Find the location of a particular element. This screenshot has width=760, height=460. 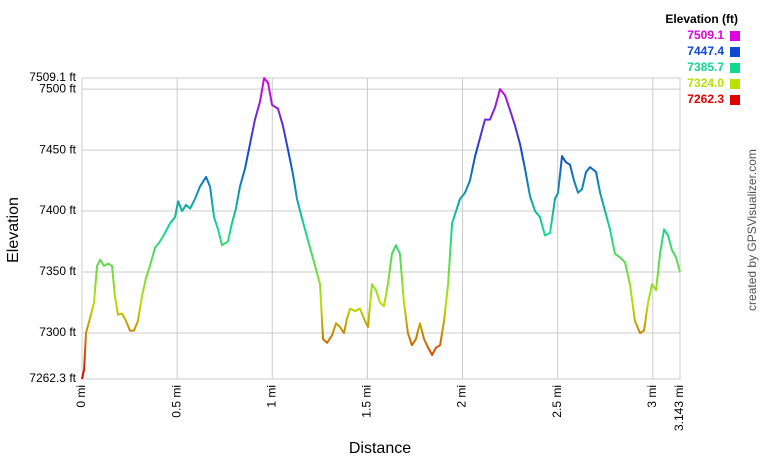

legend-label: 7385.7 is located at coordinates (705, 67).